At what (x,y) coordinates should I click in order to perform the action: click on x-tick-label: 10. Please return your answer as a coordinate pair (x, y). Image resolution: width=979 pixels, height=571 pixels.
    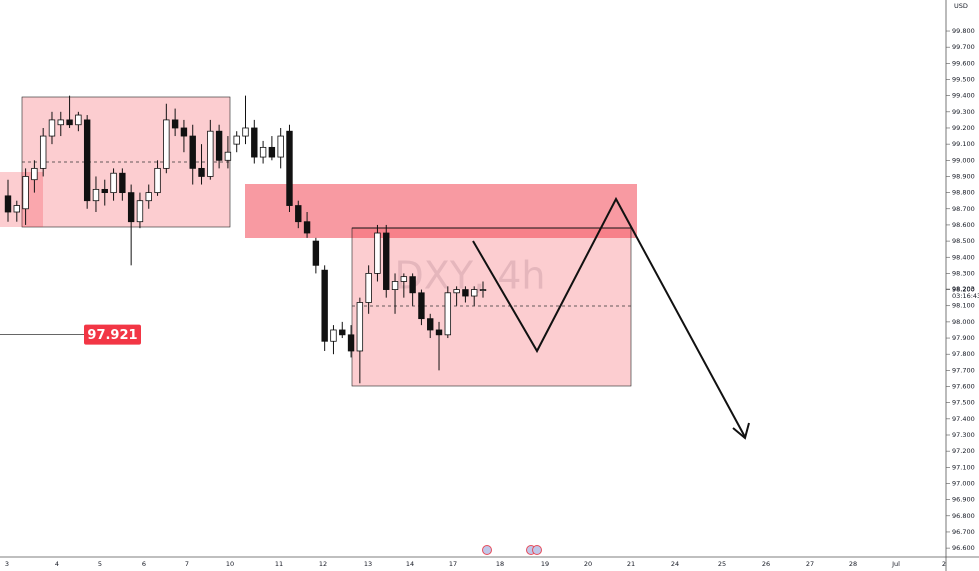
    Looking at the image, I should click on (230, 564).